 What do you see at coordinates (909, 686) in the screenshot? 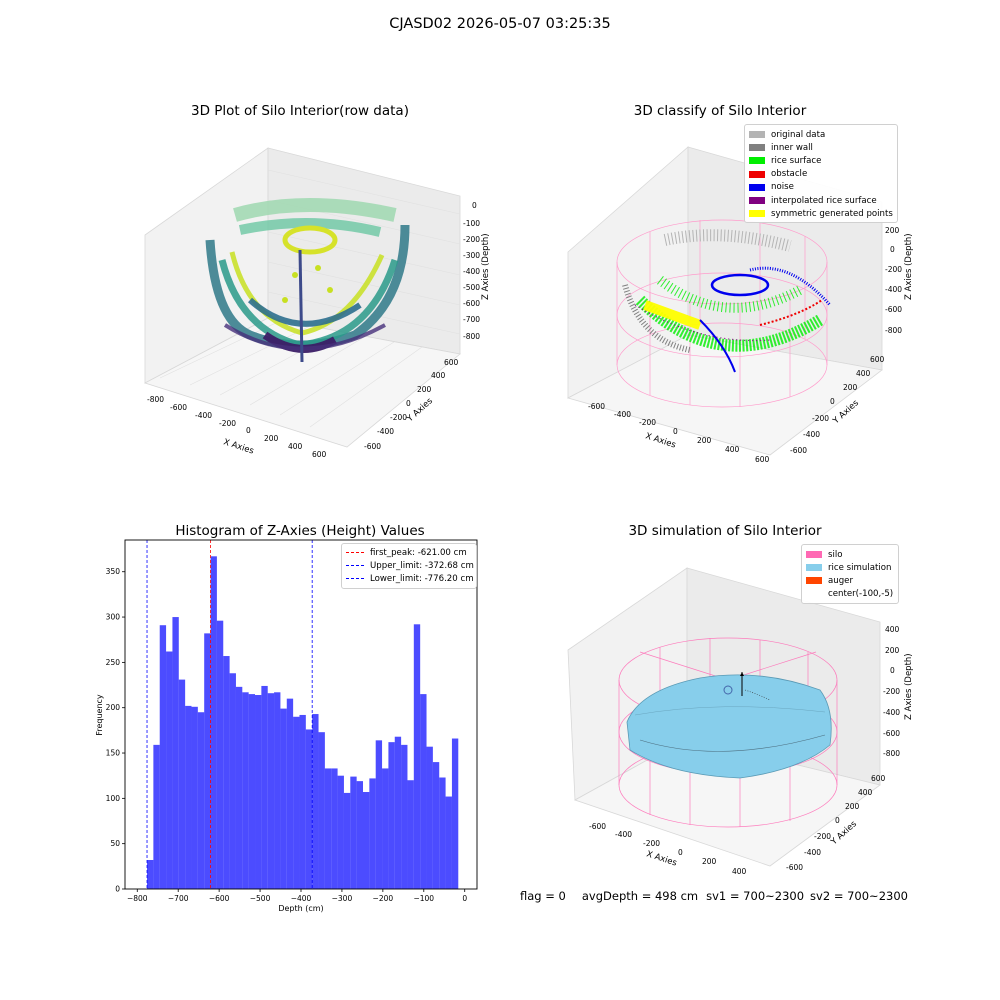
I see `panel4-zlabel: Z Axies (Depth)` at bounding box center [909, 686].